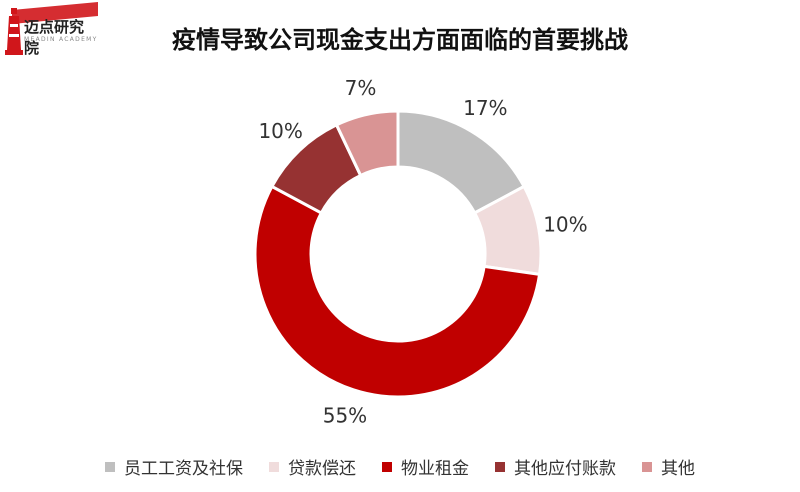 Image resolution: width=800 pixels, height=492 pixels. Describe the element at coordinates (183, 469) in the screenshot. I see `legend-label: 员工工资及社保` at that location.